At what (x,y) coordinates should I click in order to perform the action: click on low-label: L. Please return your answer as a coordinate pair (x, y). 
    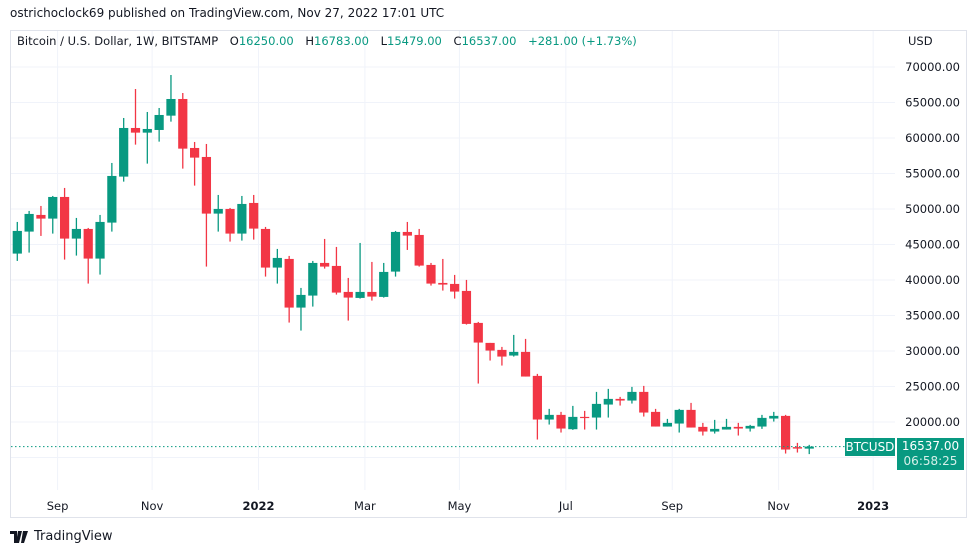
    Looking at the image, I should click on (383, 41).